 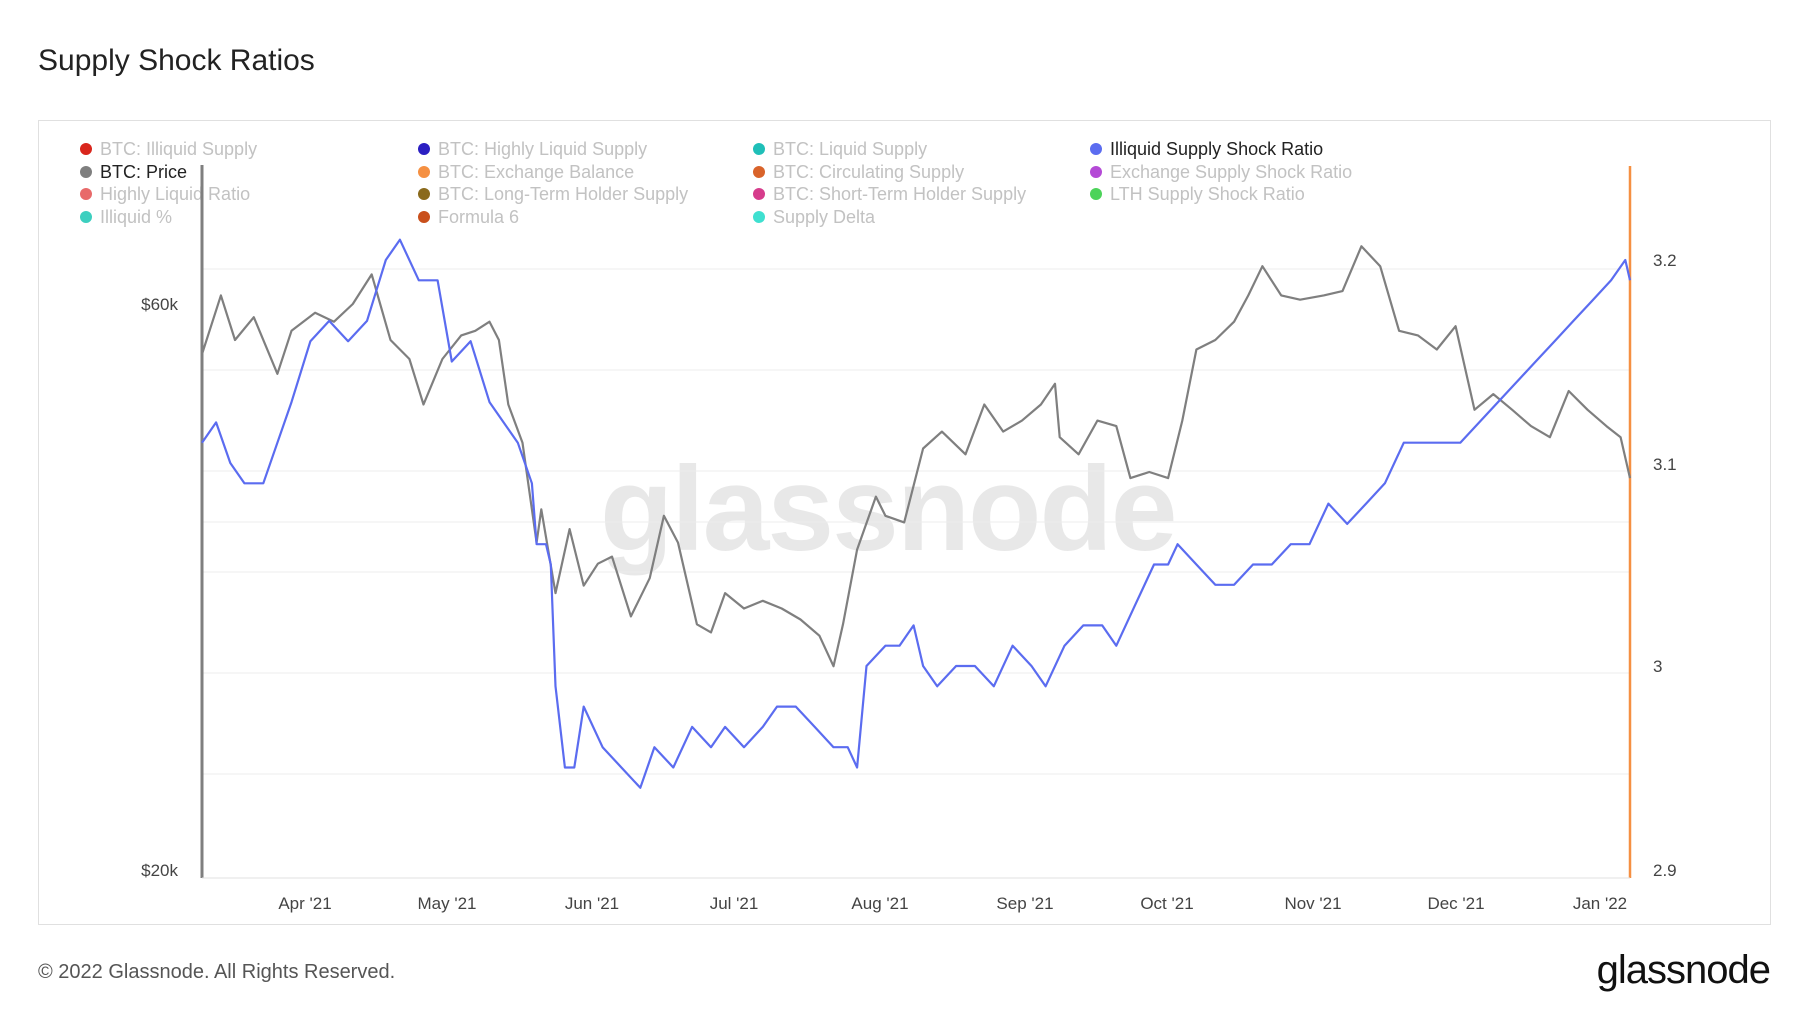 What do you see at coordinates (1665, 870) in the screenshot?
I see `y-right-tick-label: 2.9` at bounding box center [1665, 870].